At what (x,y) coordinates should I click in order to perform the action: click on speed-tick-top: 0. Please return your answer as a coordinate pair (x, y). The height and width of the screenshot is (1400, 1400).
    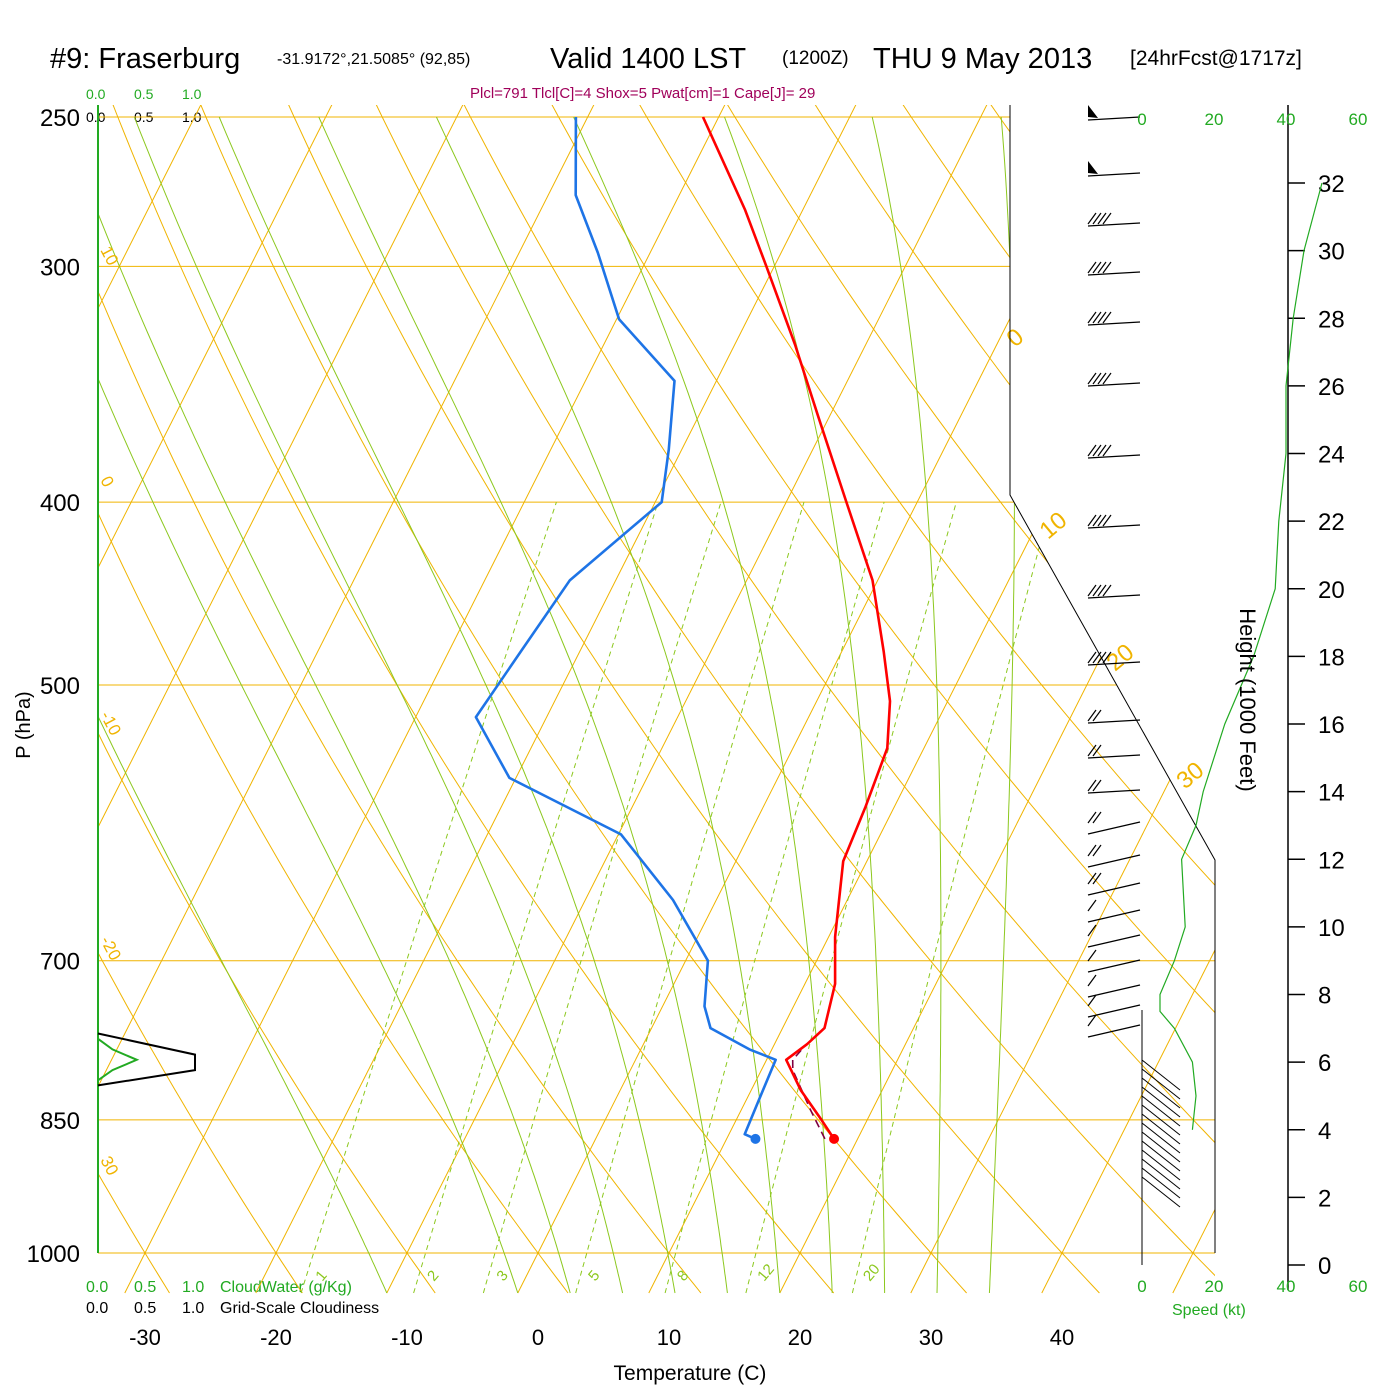
    Looking at the image, I should click on (1141, 119).